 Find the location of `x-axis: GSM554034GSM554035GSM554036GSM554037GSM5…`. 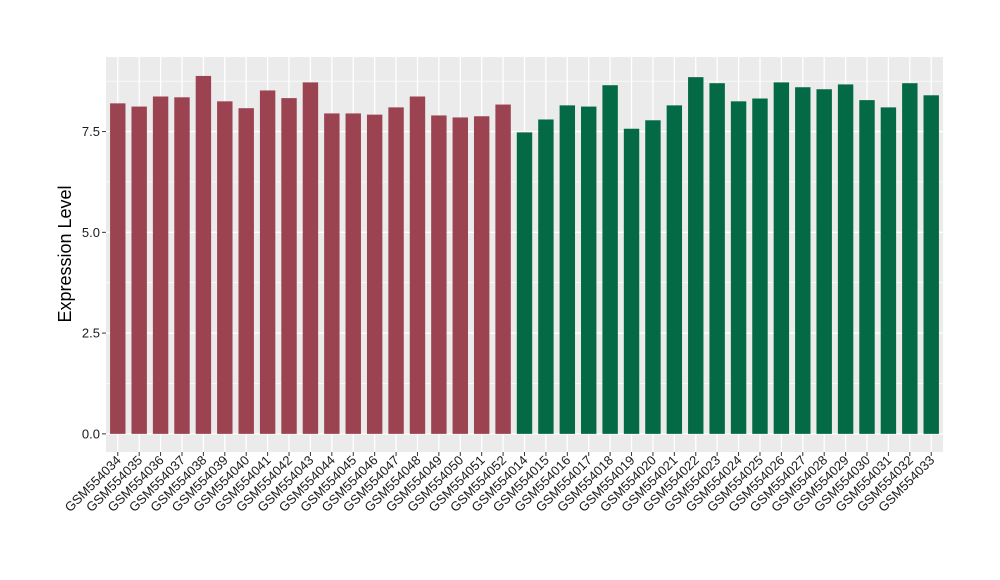

x-axis: GSM554034GSM554035GSM554036GSM554037GSM5… is located at coordinates (499, 483).